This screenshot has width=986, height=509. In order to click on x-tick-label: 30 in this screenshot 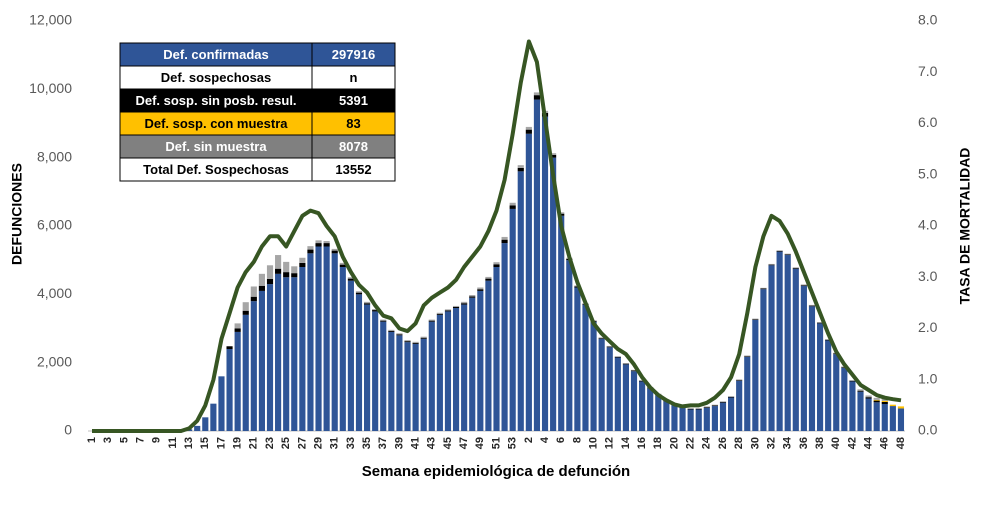, I will do `click(755, 443)`.